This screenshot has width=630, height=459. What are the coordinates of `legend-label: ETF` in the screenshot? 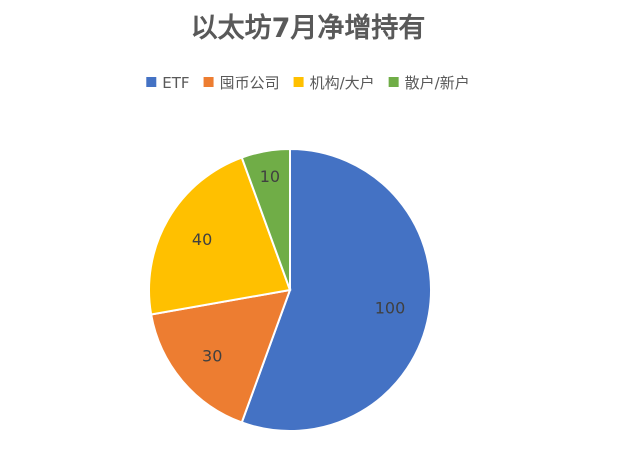 It's located at (175, 83).